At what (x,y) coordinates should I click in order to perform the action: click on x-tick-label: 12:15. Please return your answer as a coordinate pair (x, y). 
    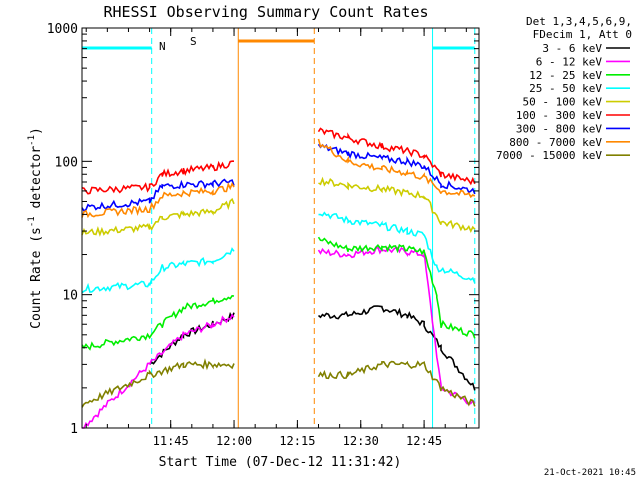
    Looking at the image, I should click on (297, 441).